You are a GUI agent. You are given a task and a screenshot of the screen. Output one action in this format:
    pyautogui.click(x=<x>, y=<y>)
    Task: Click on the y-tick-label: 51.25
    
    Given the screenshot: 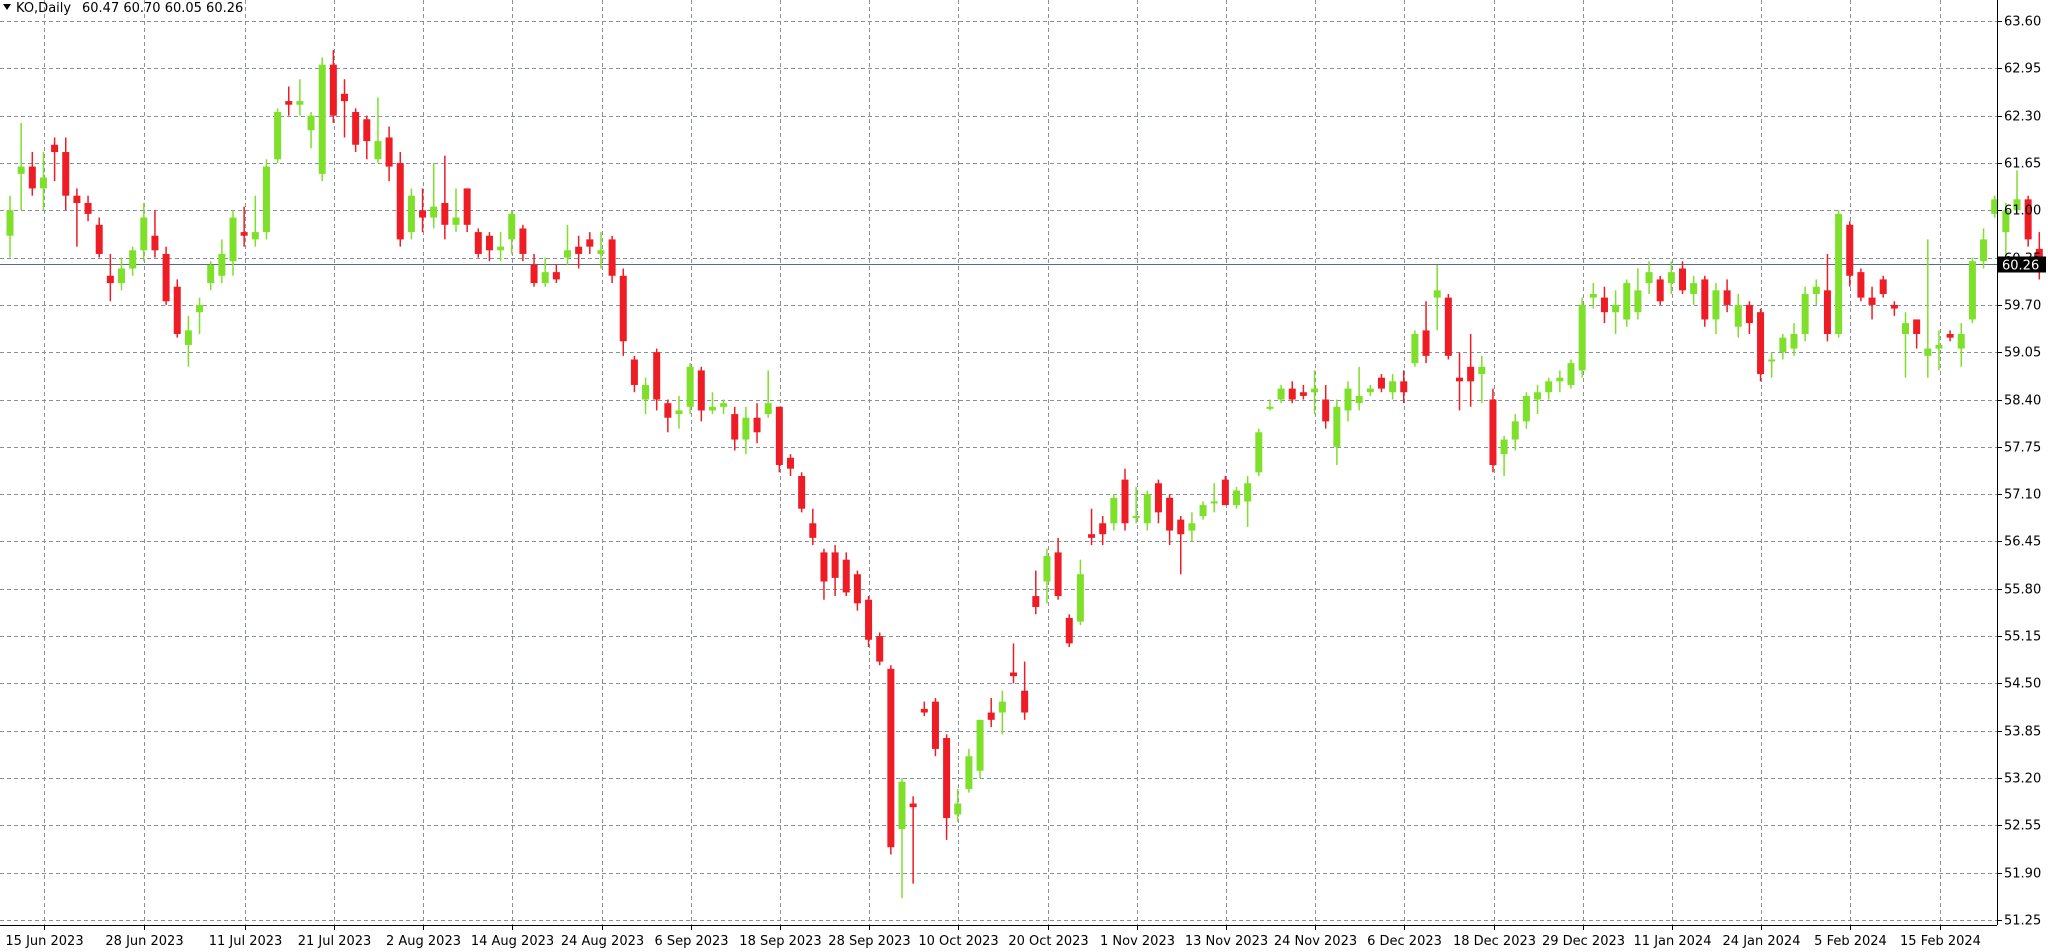 What is the action you would take?
    pyautogui.click(x=2022, y=921)
    